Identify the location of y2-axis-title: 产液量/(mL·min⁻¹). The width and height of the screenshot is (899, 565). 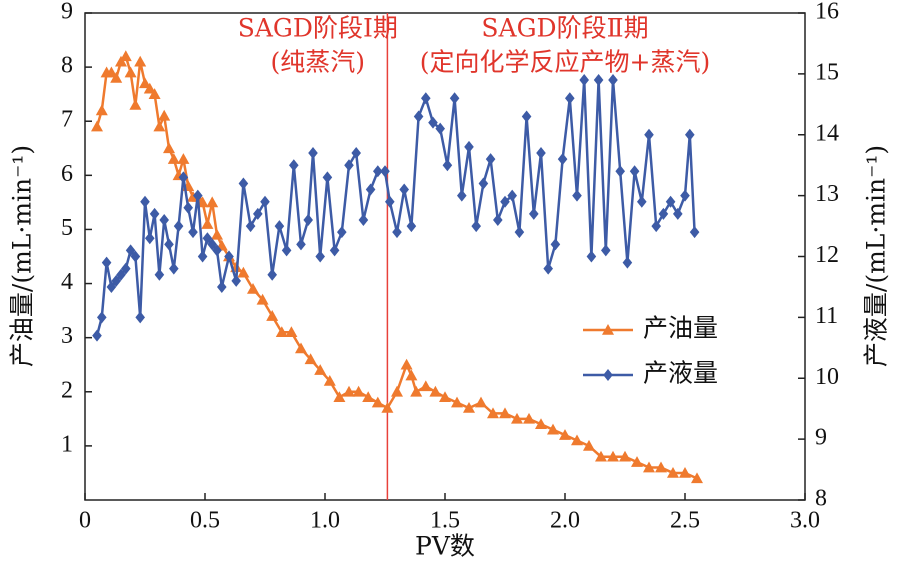
(876, 256).